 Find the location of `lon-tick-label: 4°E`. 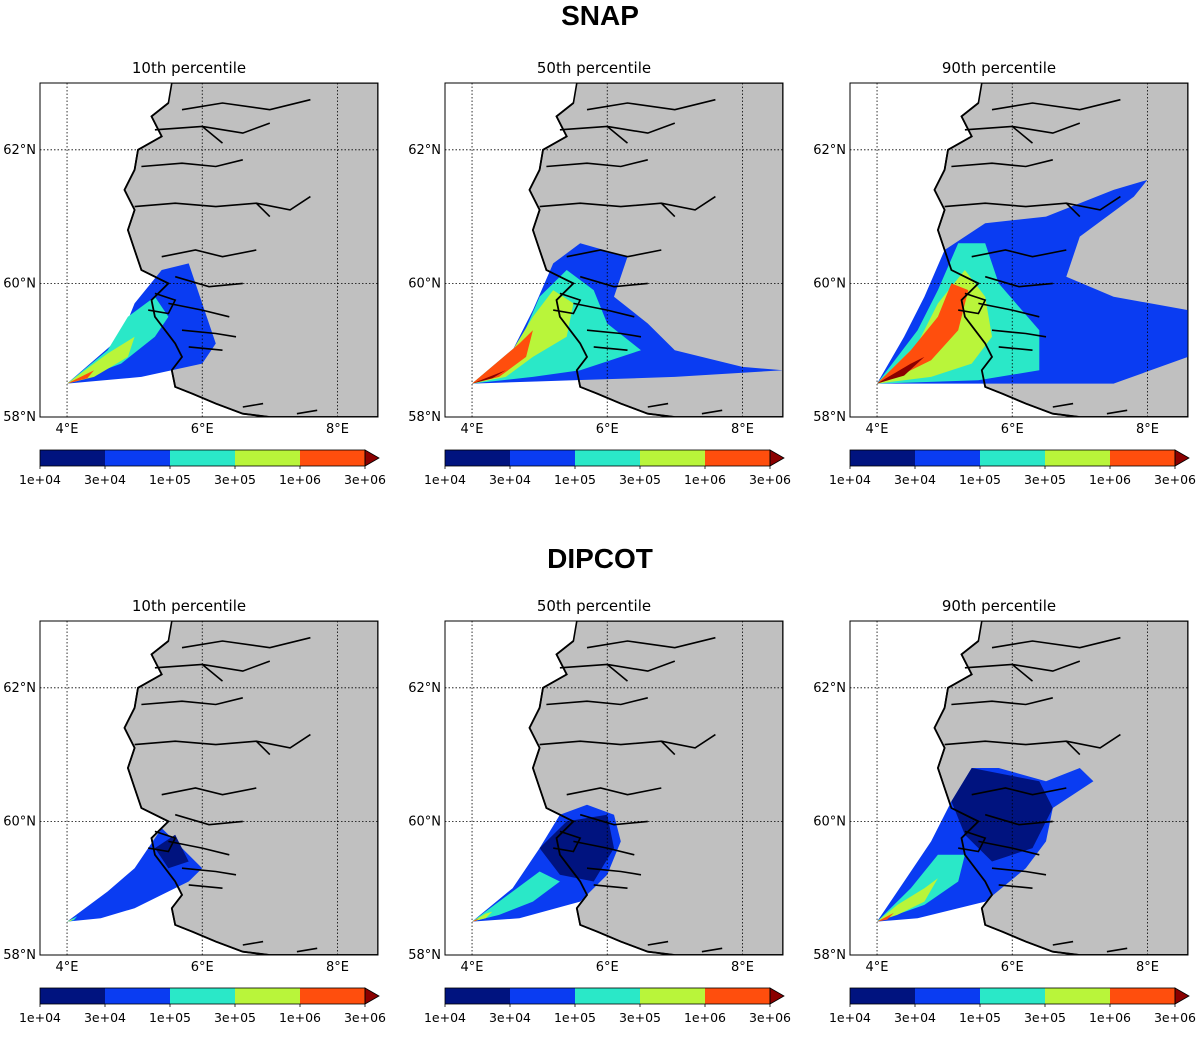

lon-tick-label: 4°E is located at coordinates (67, 967).